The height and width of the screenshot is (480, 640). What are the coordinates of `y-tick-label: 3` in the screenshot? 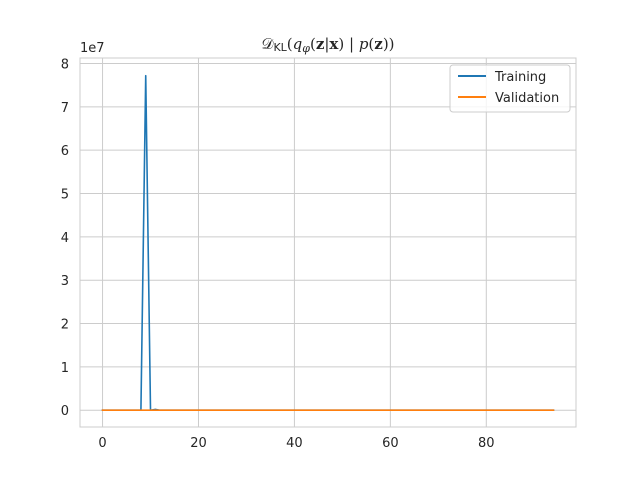 It's located at (65, 281).